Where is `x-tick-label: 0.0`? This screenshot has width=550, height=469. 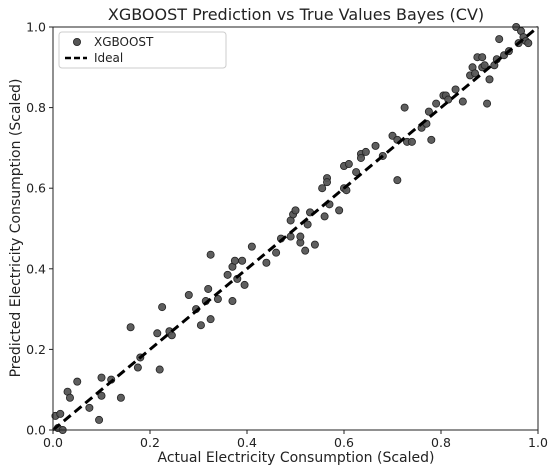 x-tick-label: 0.0 is located at coordinates (53, 442).